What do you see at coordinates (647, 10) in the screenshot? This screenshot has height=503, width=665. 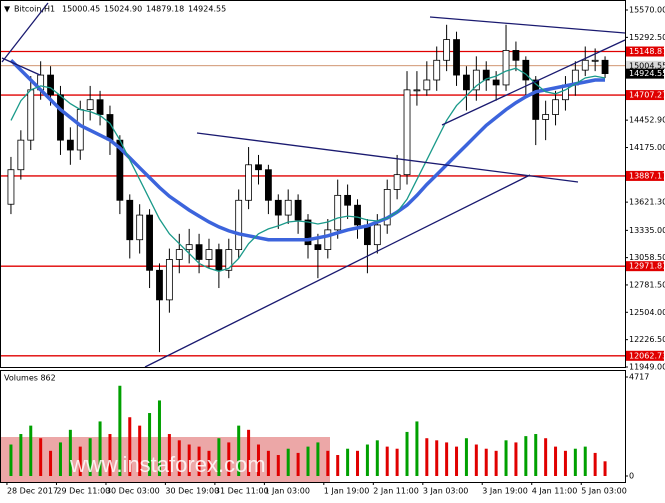 I see `y-tick-label: 15570.00` at bounding box center [647, 10].